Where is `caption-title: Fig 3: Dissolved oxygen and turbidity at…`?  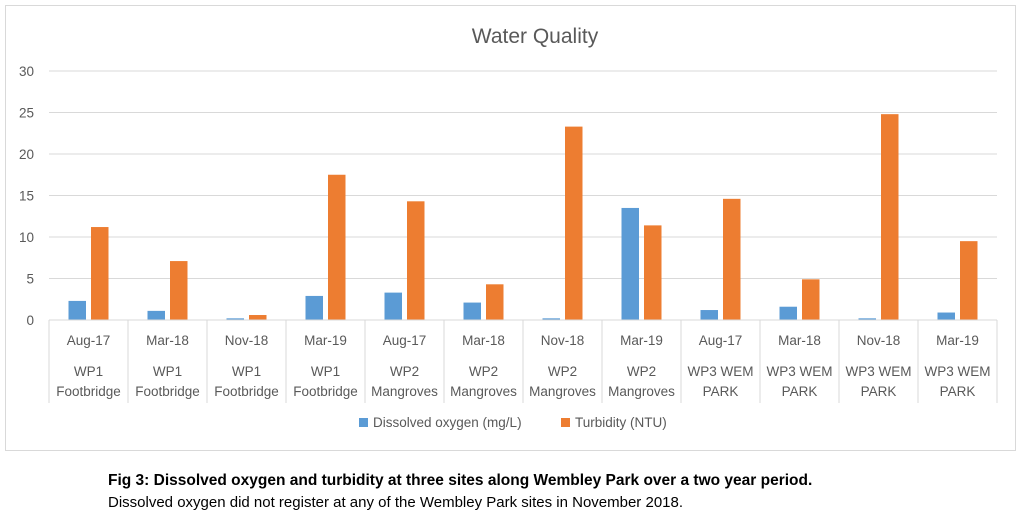
caption-title: Fig 3: Dissolved oxygen and turbidity at… is located at coordinates (460, 480).